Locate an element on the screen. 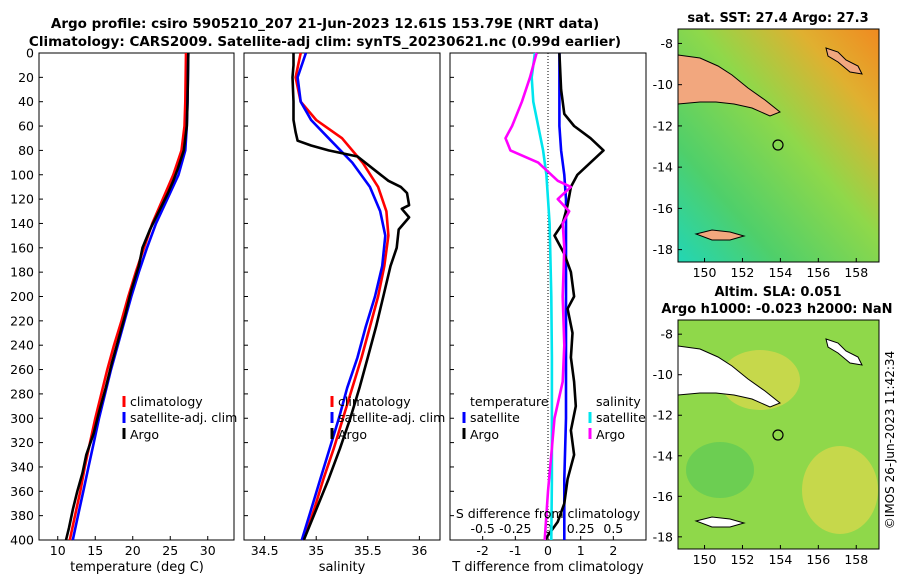 The height and width of the screenshot is (580, 900). lat-tick-label: -18 is located at coordinates (663, 249).